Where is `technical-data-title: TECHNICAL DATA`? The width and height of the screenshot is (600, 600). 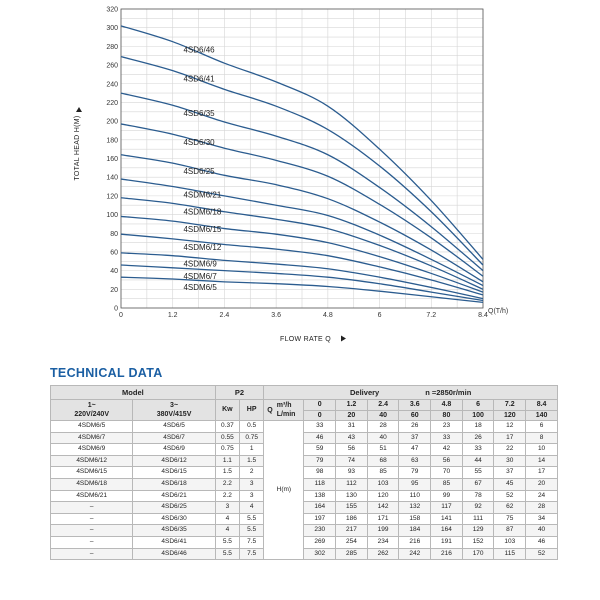 technical-data-title: TECHNICAL DATA is located at coordinates (106, 373).